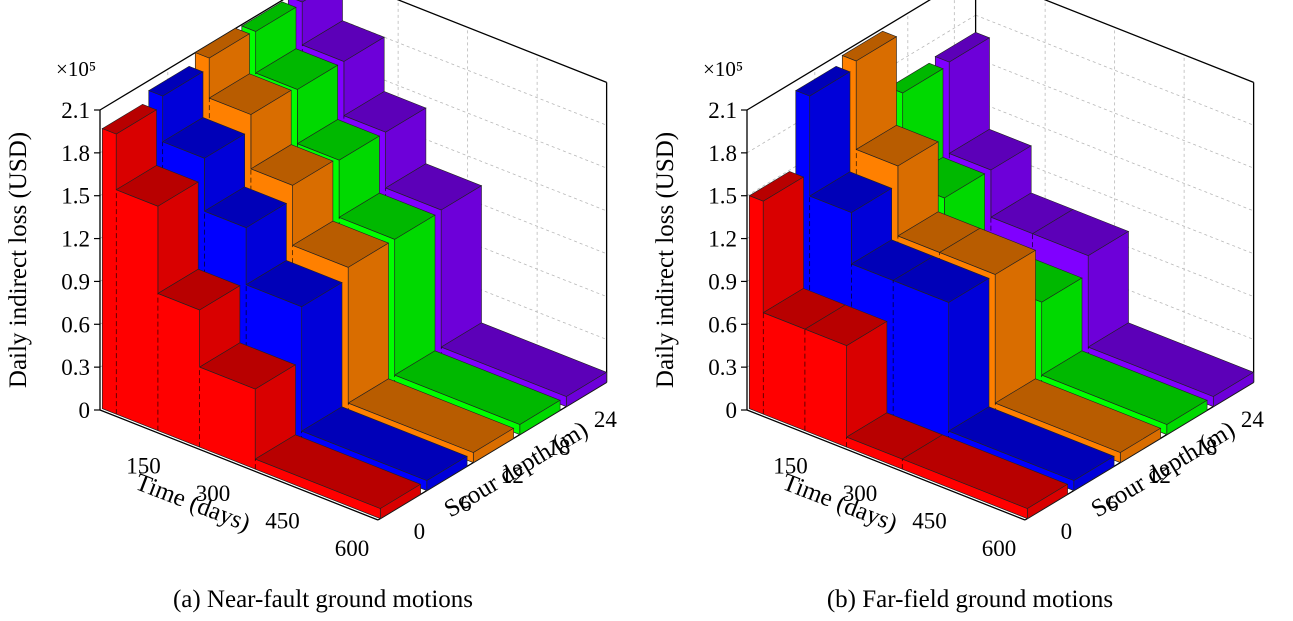 Image resolution: width=1293 pixels, height=621 pixels. I want to click on top-back-edge, so click(838, 55).